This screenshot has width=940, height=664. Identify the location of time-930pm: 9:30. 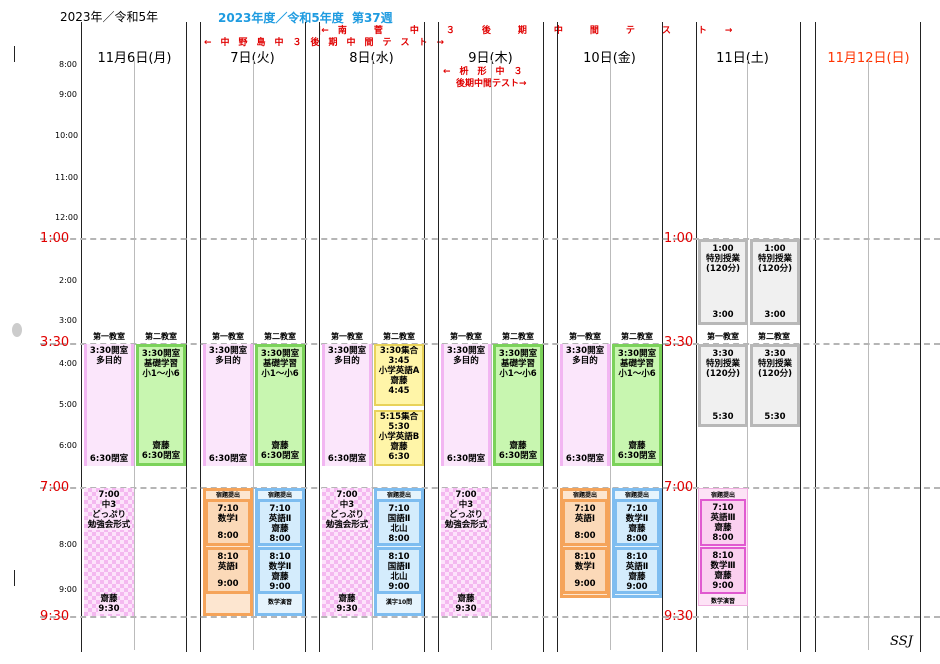
(55, 616).